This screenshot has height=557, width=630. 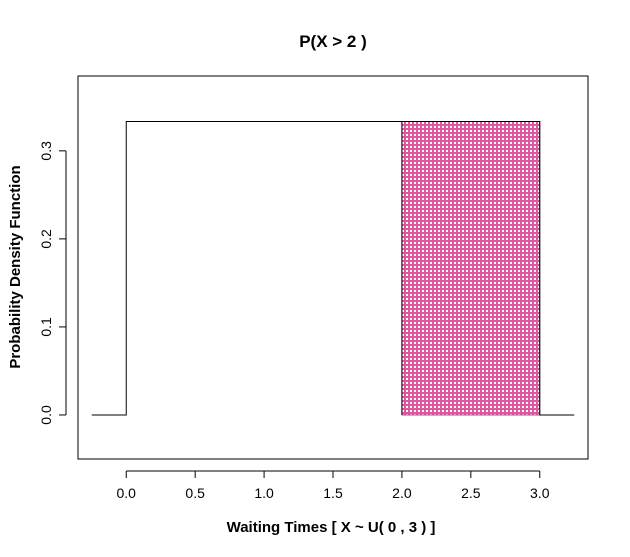 What do you see at coordinates (402, 493) in the screenshot?
I see `x-tick-label: 2.0` at bounding box center [402, 493].